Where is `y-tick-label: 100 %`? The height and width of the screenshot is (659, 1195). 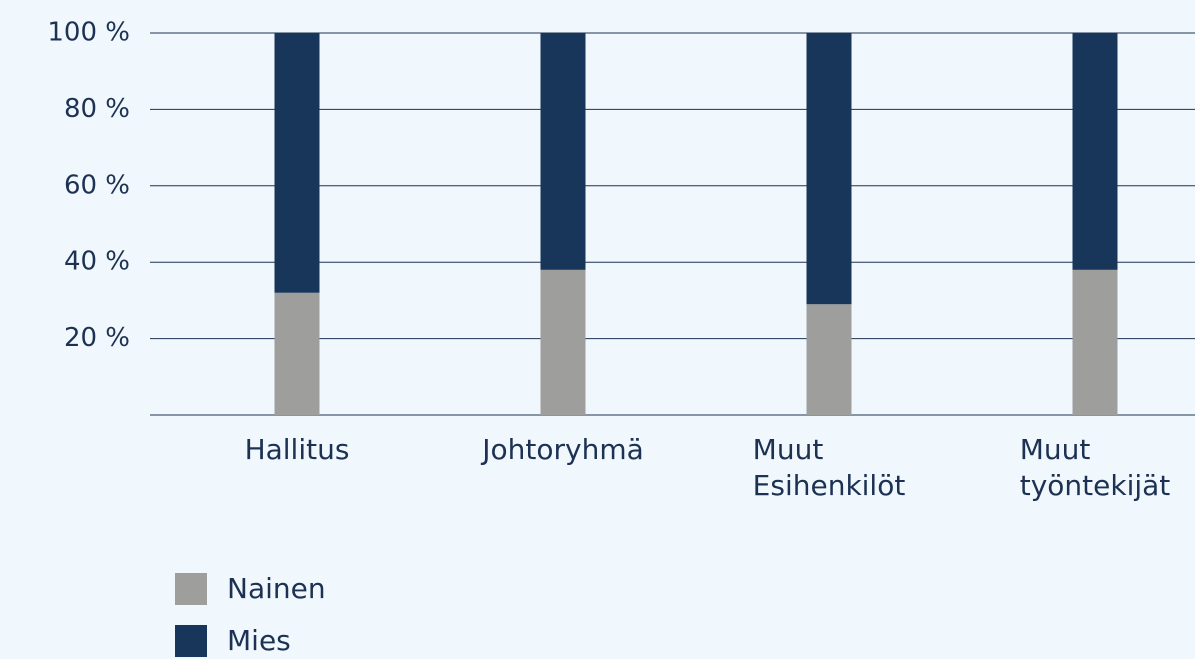
y-tick-label: 100 % is located at coordinates (88, 33).